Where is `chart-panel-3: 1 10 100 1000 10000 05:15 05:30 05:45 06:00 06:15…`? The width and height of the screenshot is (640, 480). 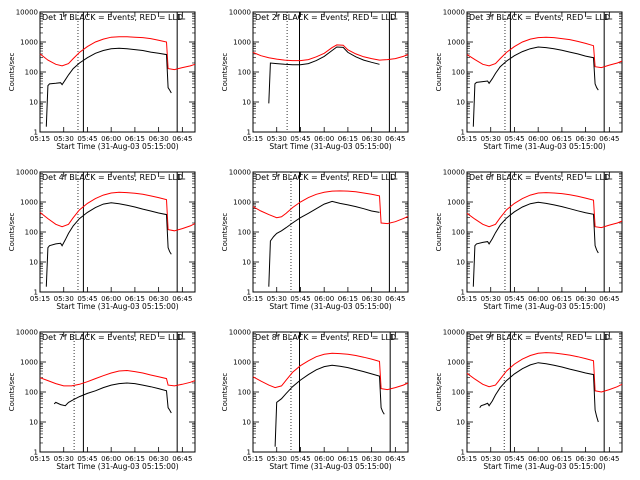 chart-panel-3: 1 10 100 1000 10000 05:15 05:30 05:45 06:00 06:15… is located at coordinates (529, 80).